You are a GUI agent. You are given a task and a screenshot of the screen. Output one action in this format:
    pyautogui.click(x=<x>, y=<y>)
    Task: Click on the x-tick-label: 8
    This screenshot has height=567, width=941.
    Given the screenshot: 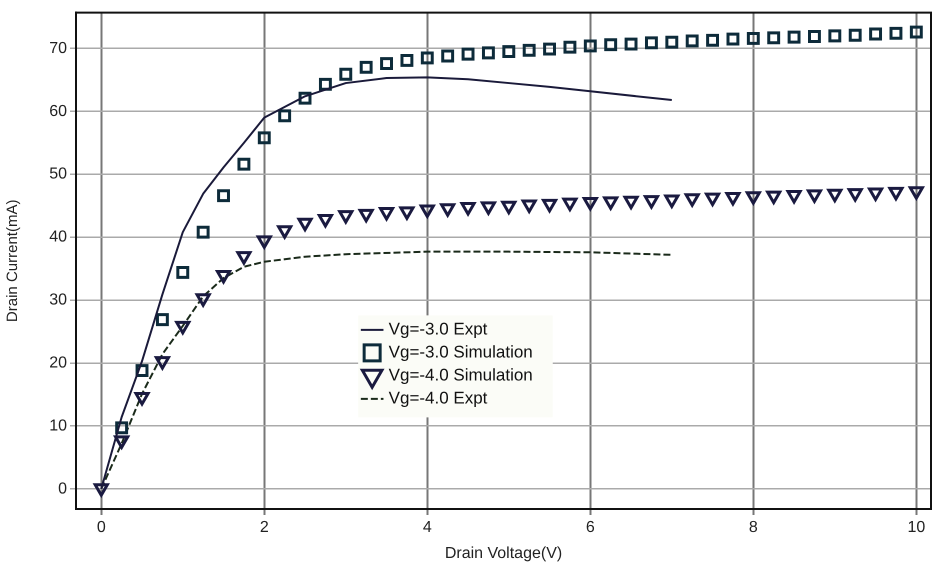 What is the action you would take?
    pyautogui.click(x=753, y=527)
    